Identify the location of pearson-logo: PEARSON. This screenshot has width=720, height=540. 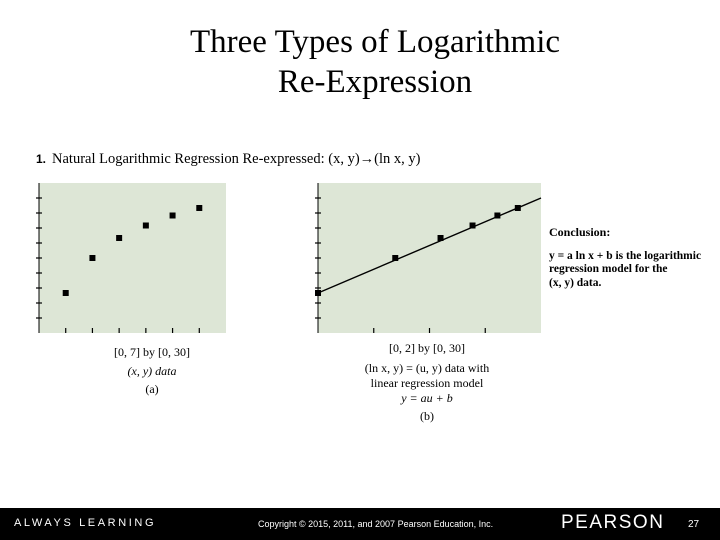
(613, 522).